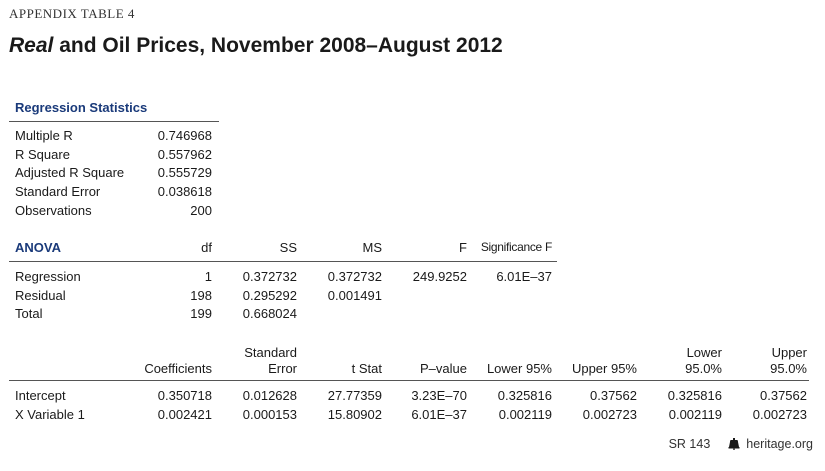  Describe the element at coordinates (463, 247) in the screenshot. I see `anova-col-header: F` at that location.